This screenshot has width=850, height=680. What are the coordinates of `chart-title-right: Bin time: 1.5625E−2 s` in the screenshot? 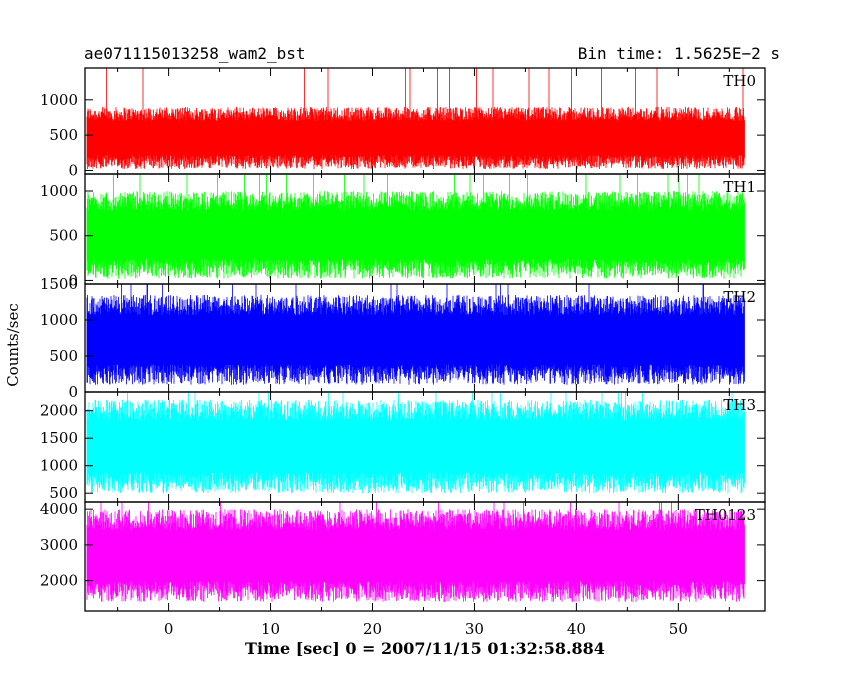 It's located at (679, 53).